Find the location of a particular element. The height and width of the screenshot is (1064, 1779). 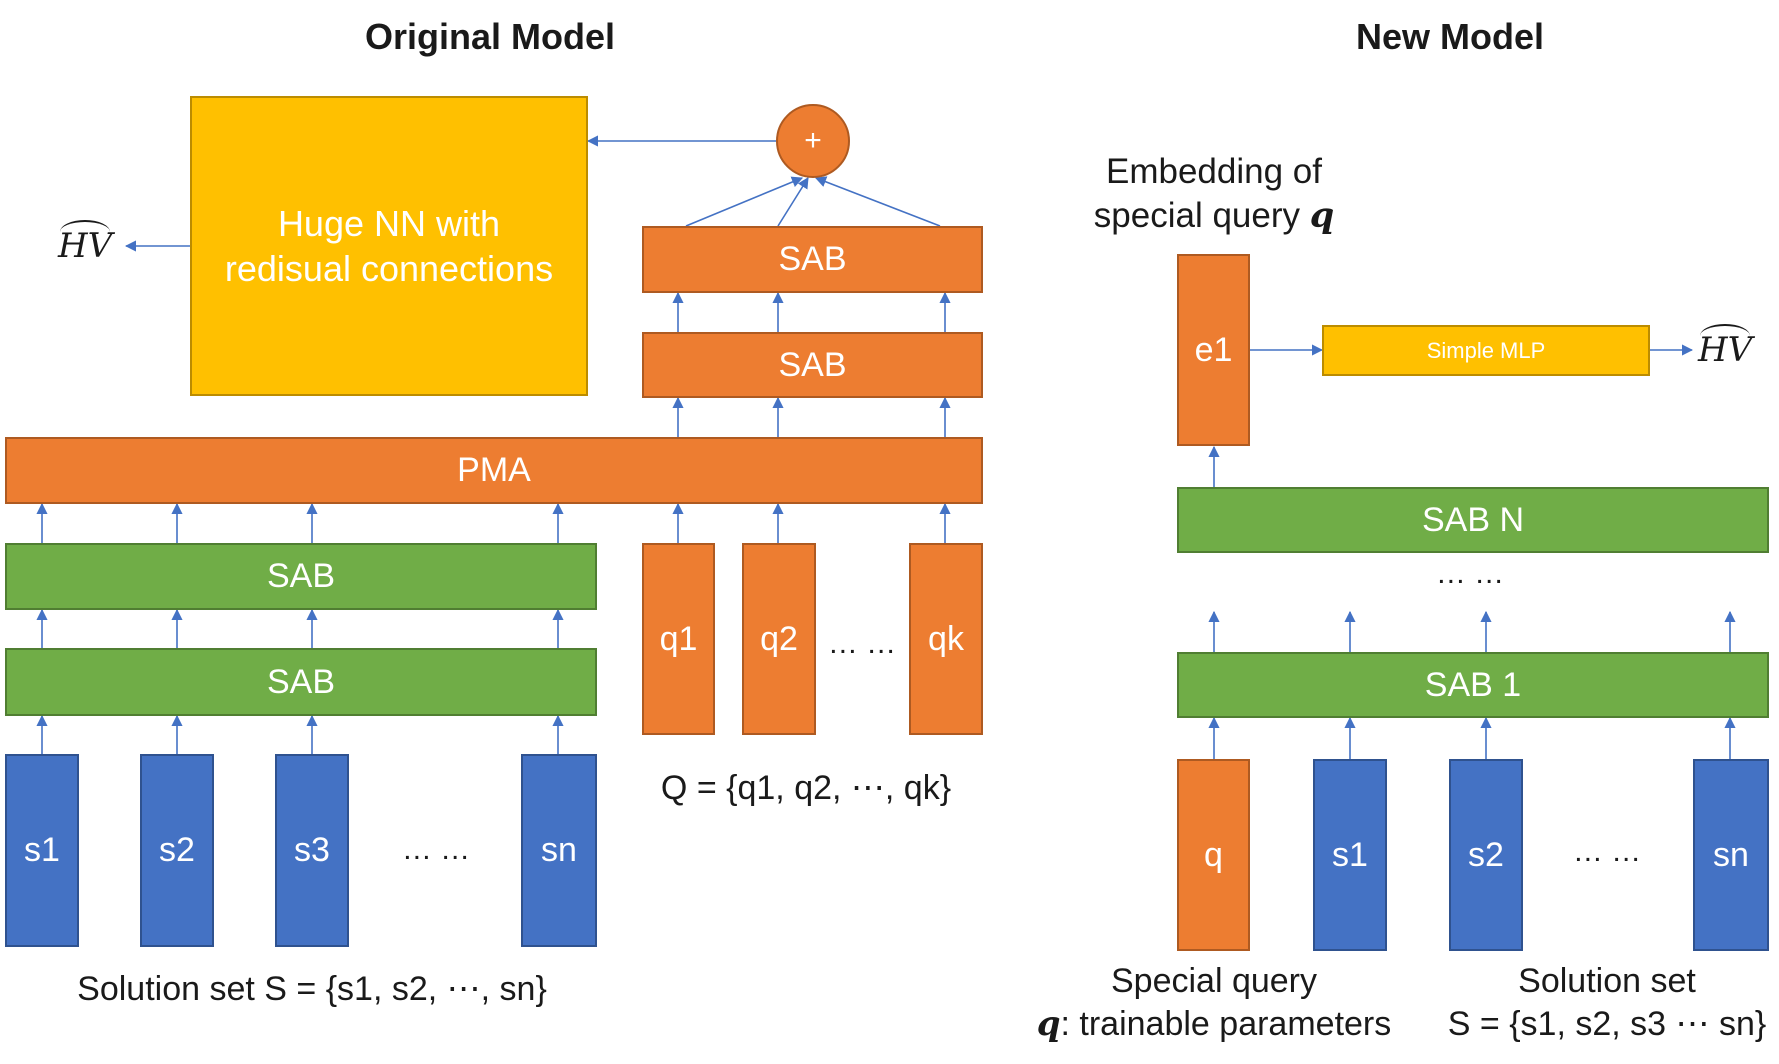

solution-sn: sn is located at coordinates (559, 850).